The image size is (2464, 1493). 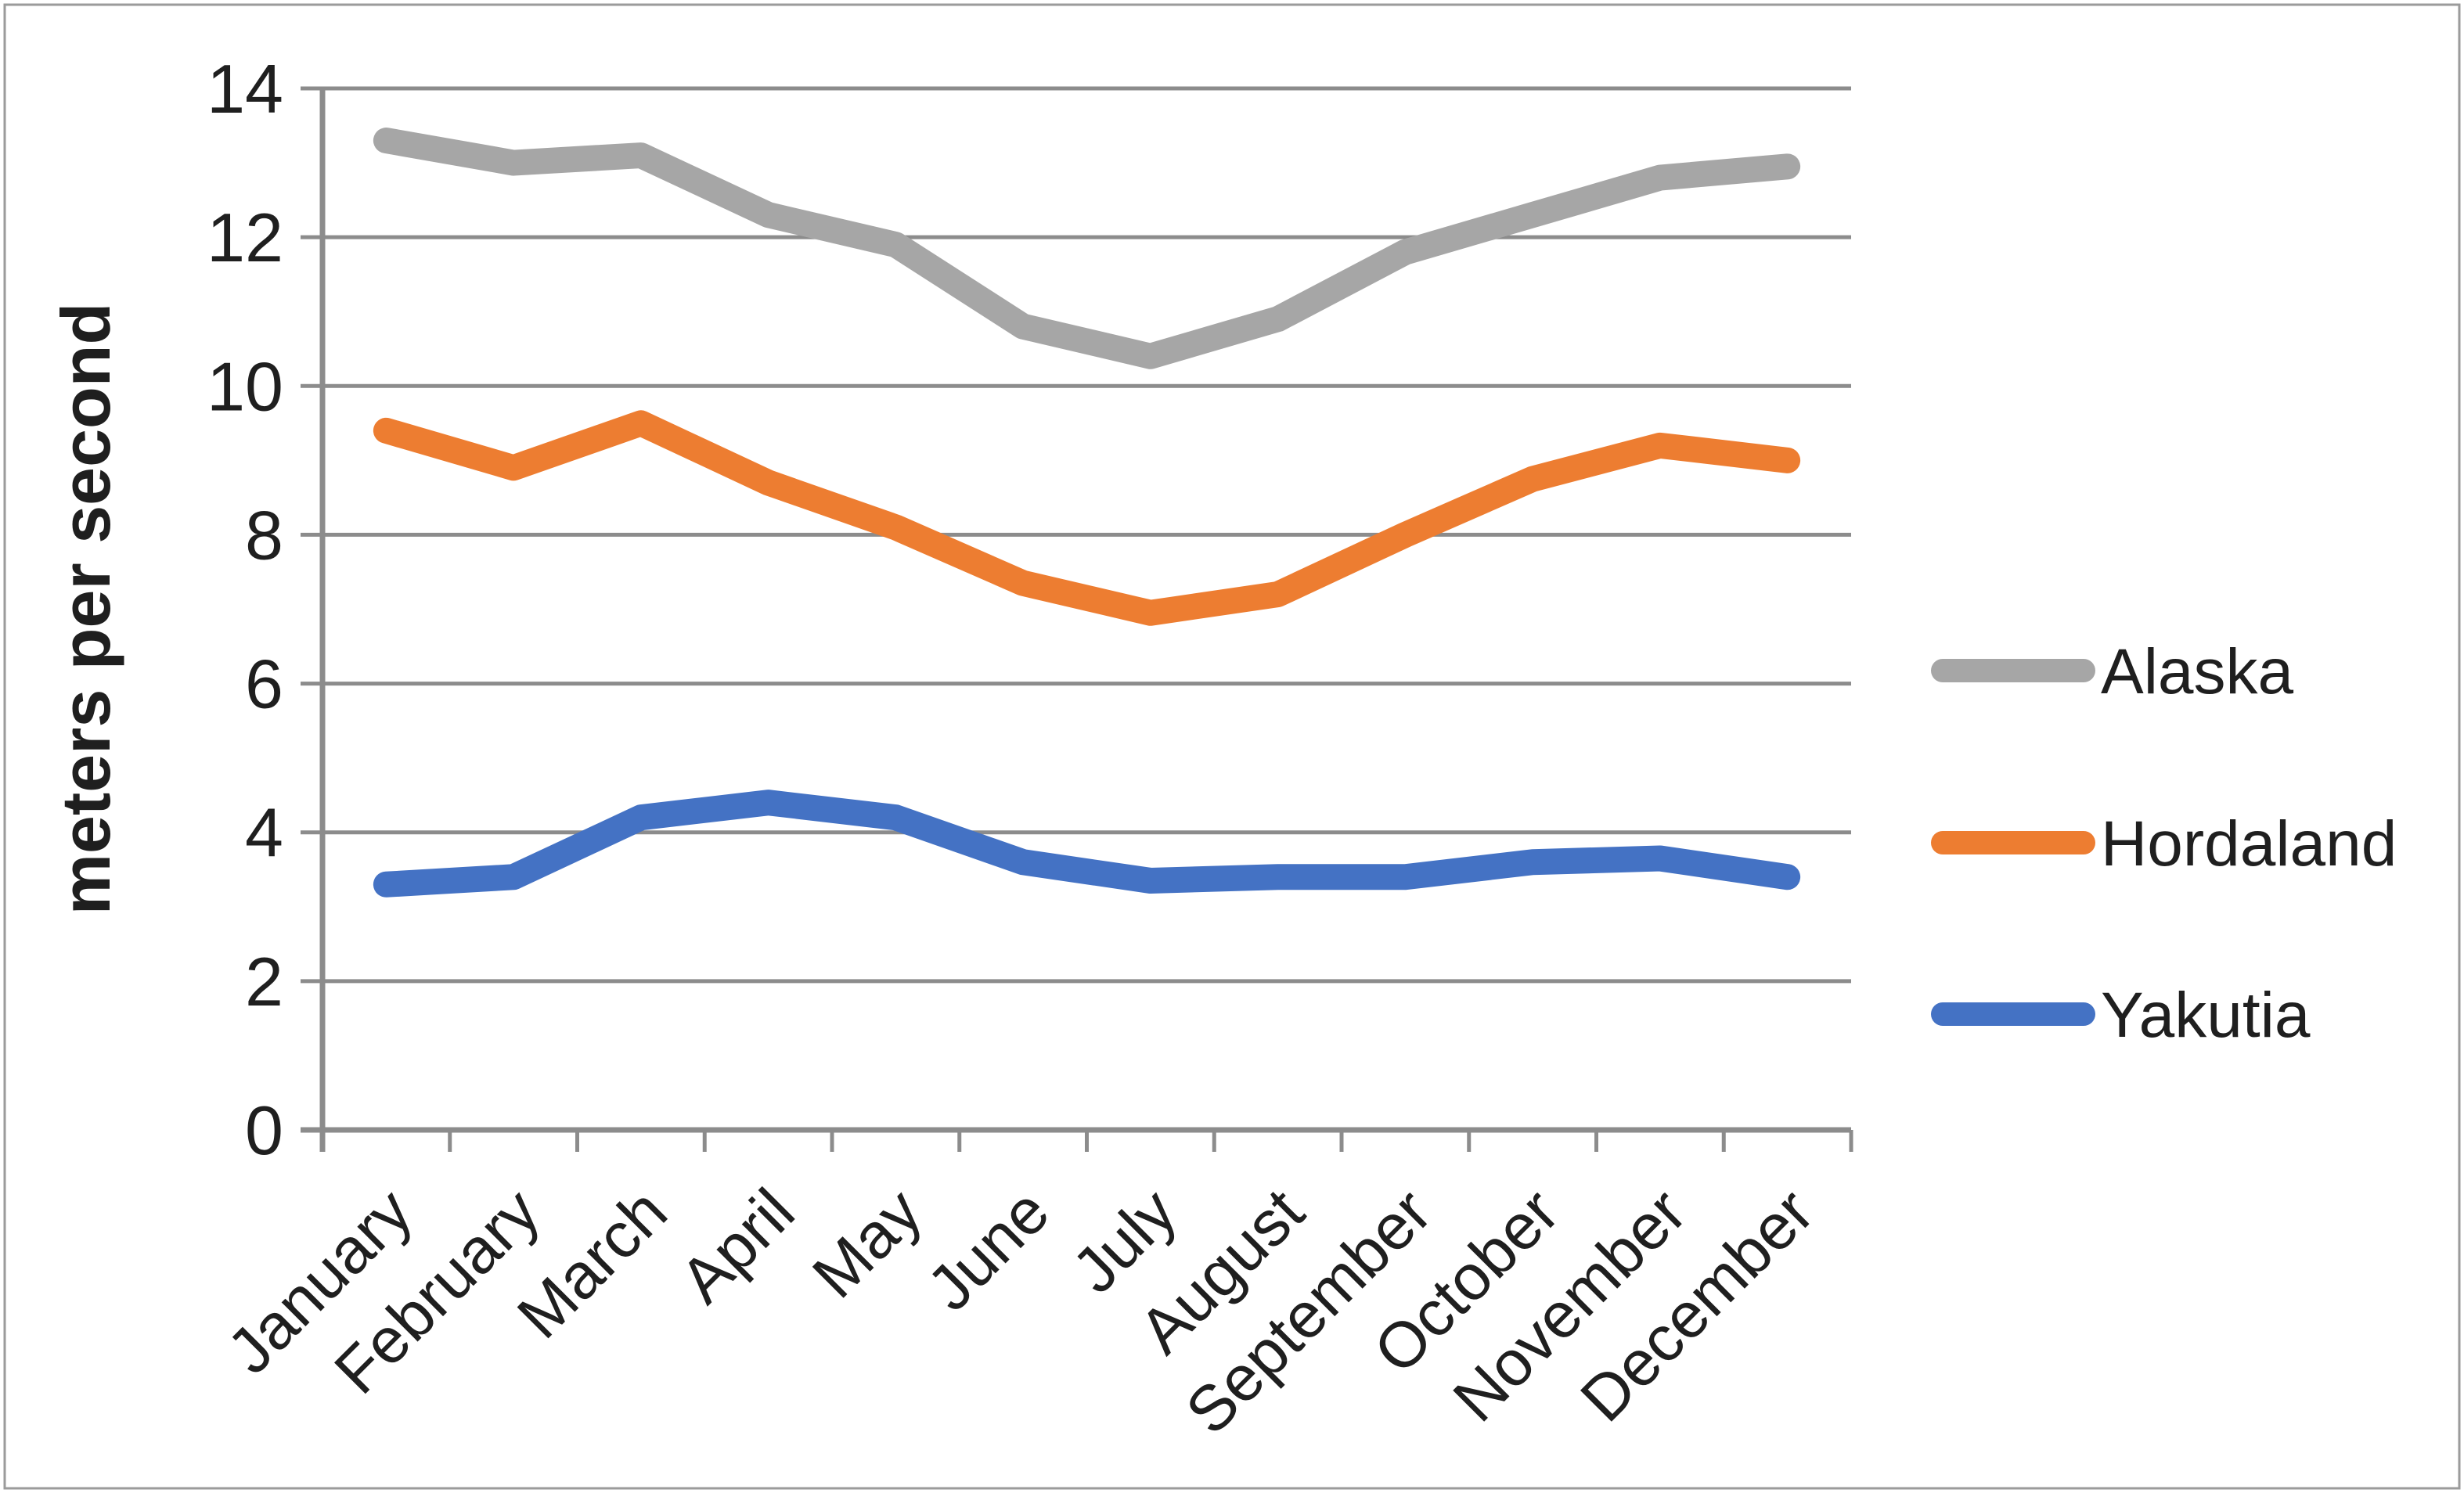 I want to click on series-line-hordaland, so click(x=1087, y=518).